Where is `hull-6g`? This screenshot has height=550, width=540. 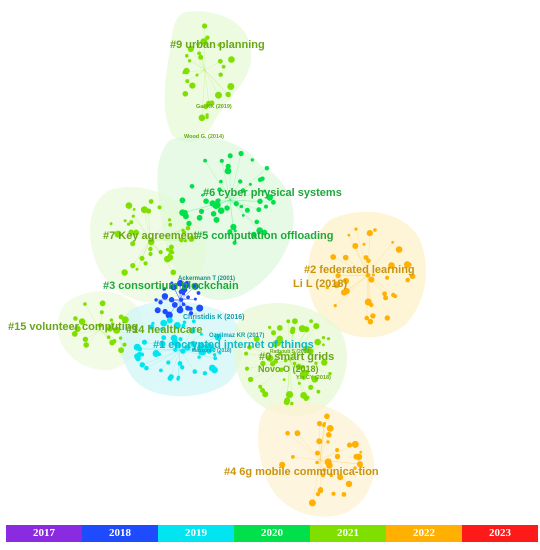
hull-6g is located at coordinates (316, 459).